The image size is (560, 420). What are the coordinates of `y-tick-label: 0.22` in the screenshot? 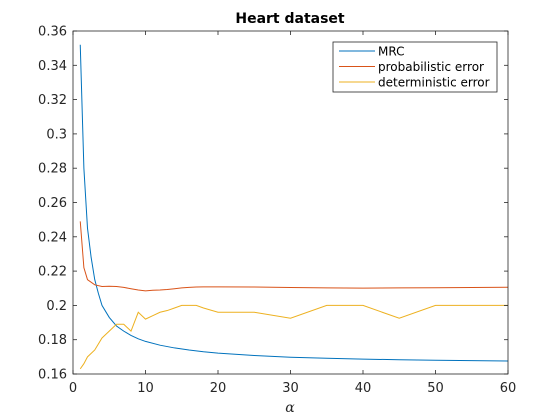 It's located at (52, 272).